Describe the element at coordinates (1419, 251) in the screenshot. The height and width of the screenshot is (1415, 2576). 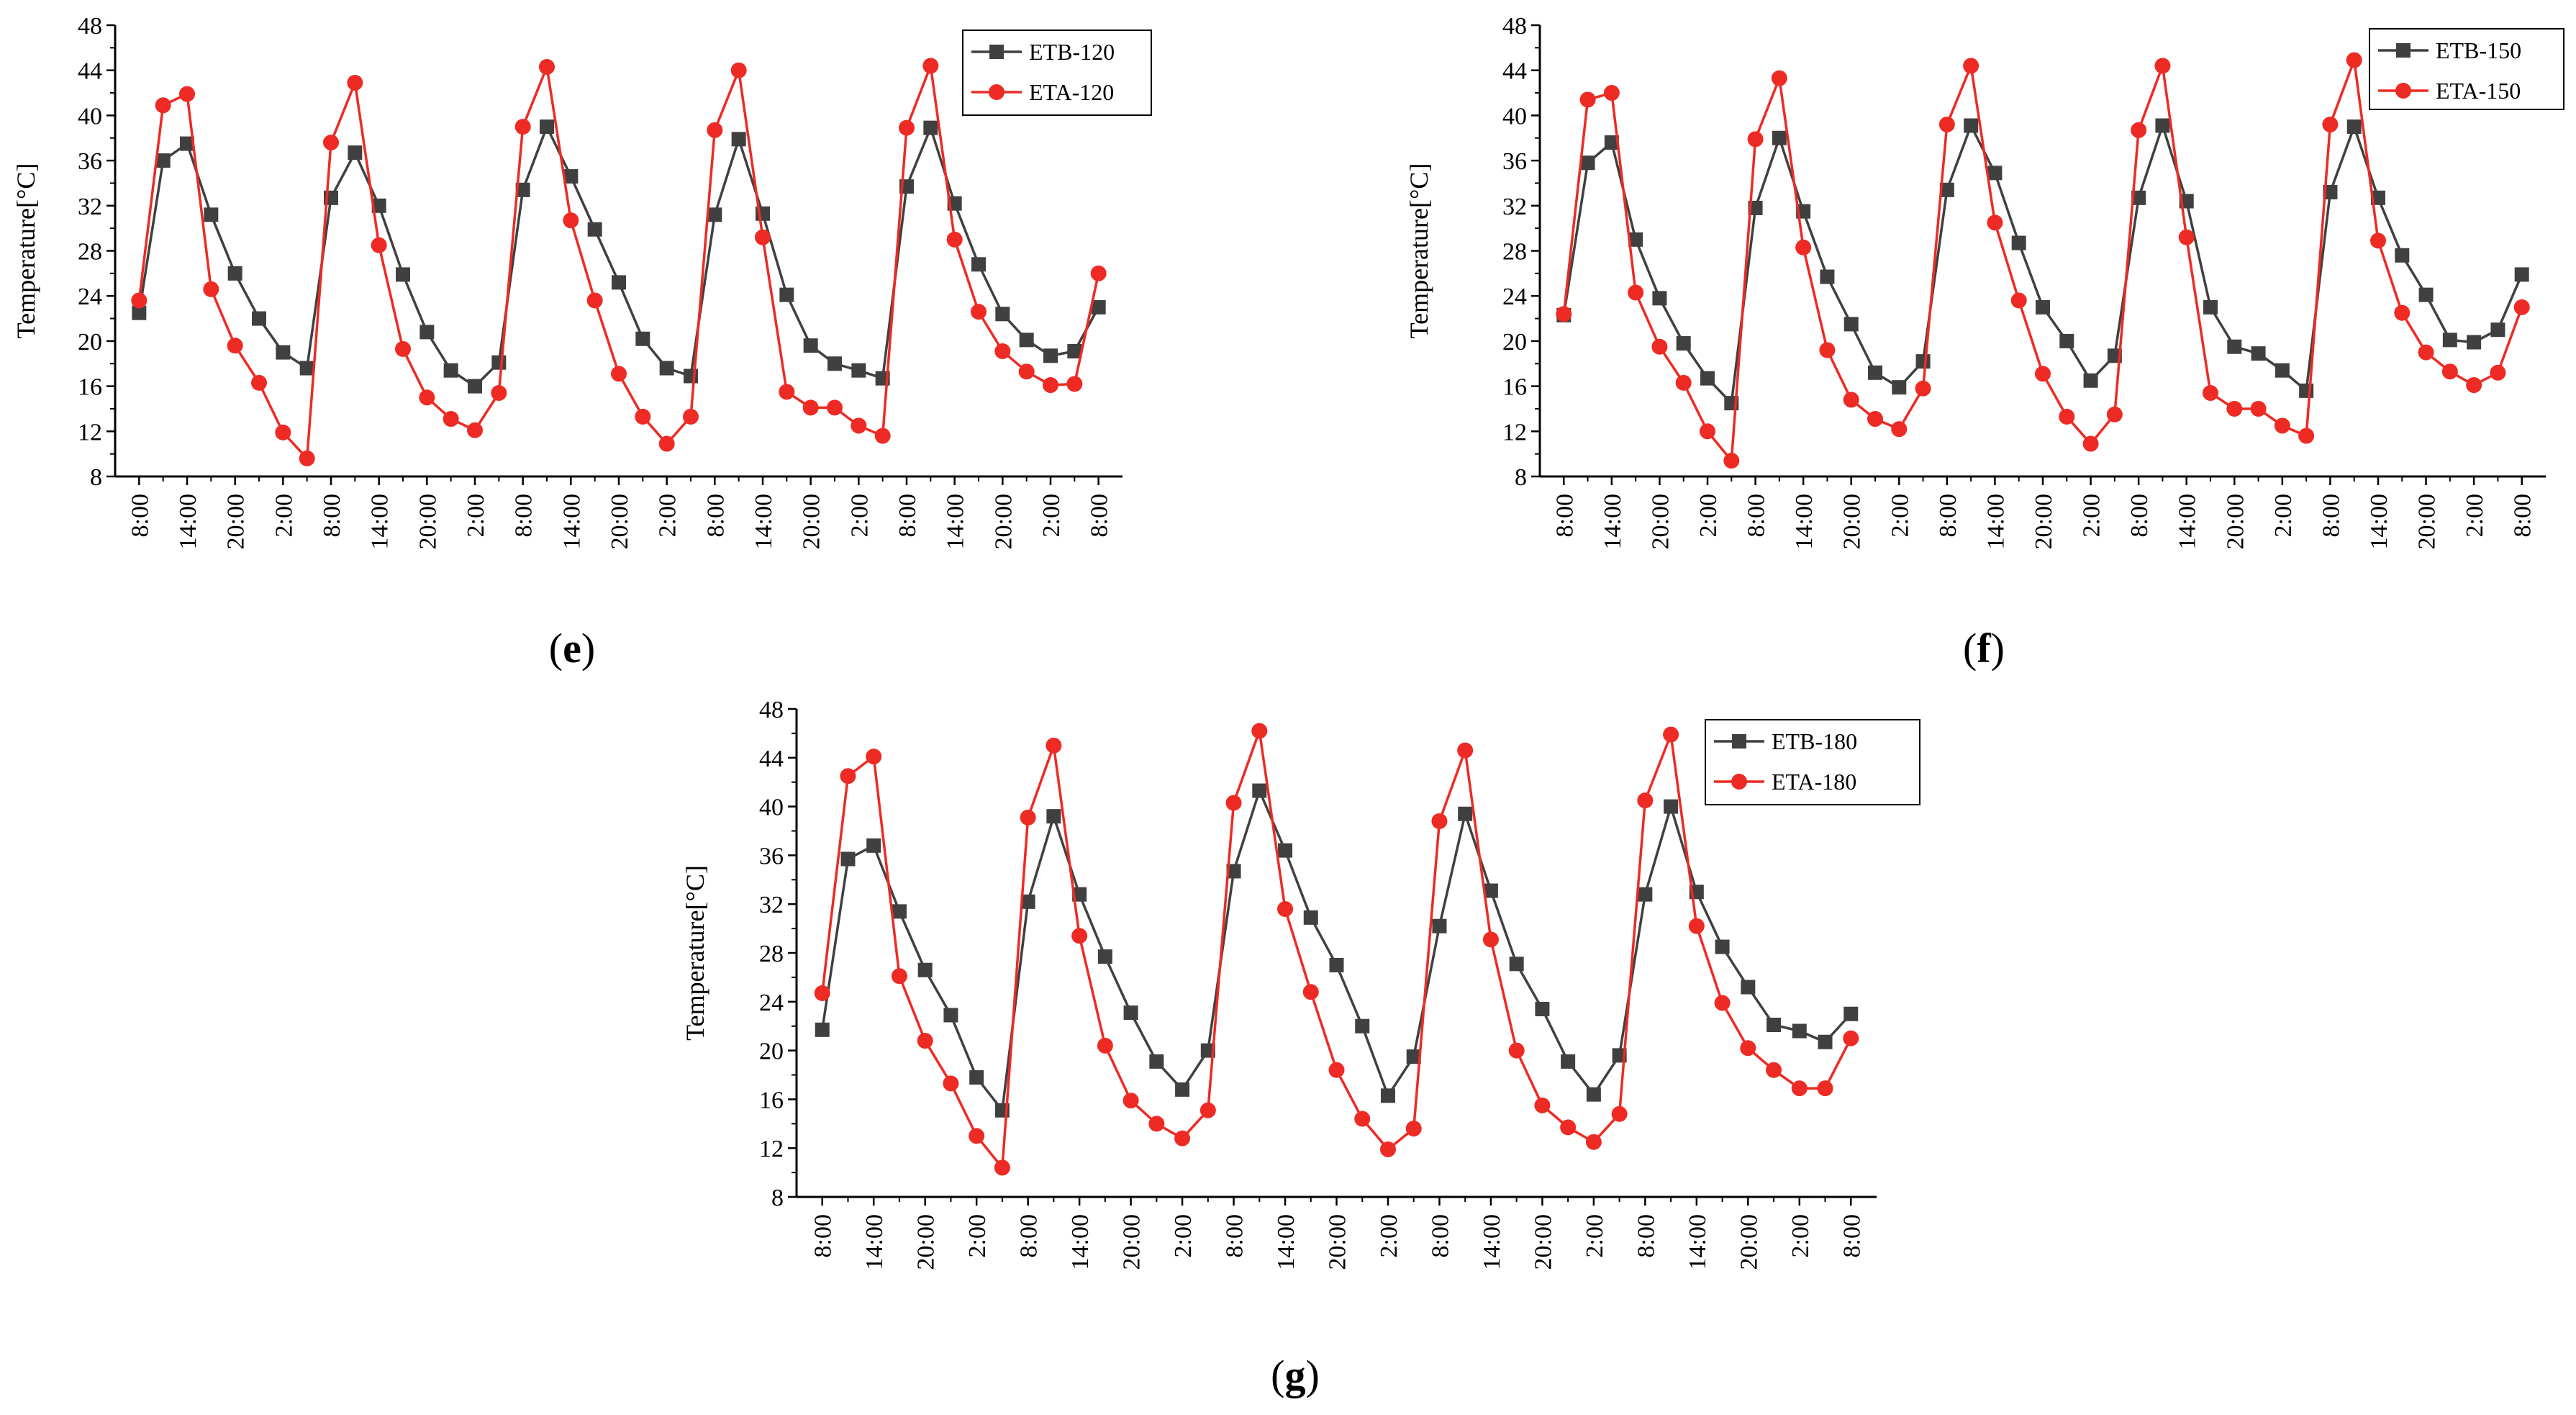
I see `y-axis-title: Temperature[°C]` at that location.